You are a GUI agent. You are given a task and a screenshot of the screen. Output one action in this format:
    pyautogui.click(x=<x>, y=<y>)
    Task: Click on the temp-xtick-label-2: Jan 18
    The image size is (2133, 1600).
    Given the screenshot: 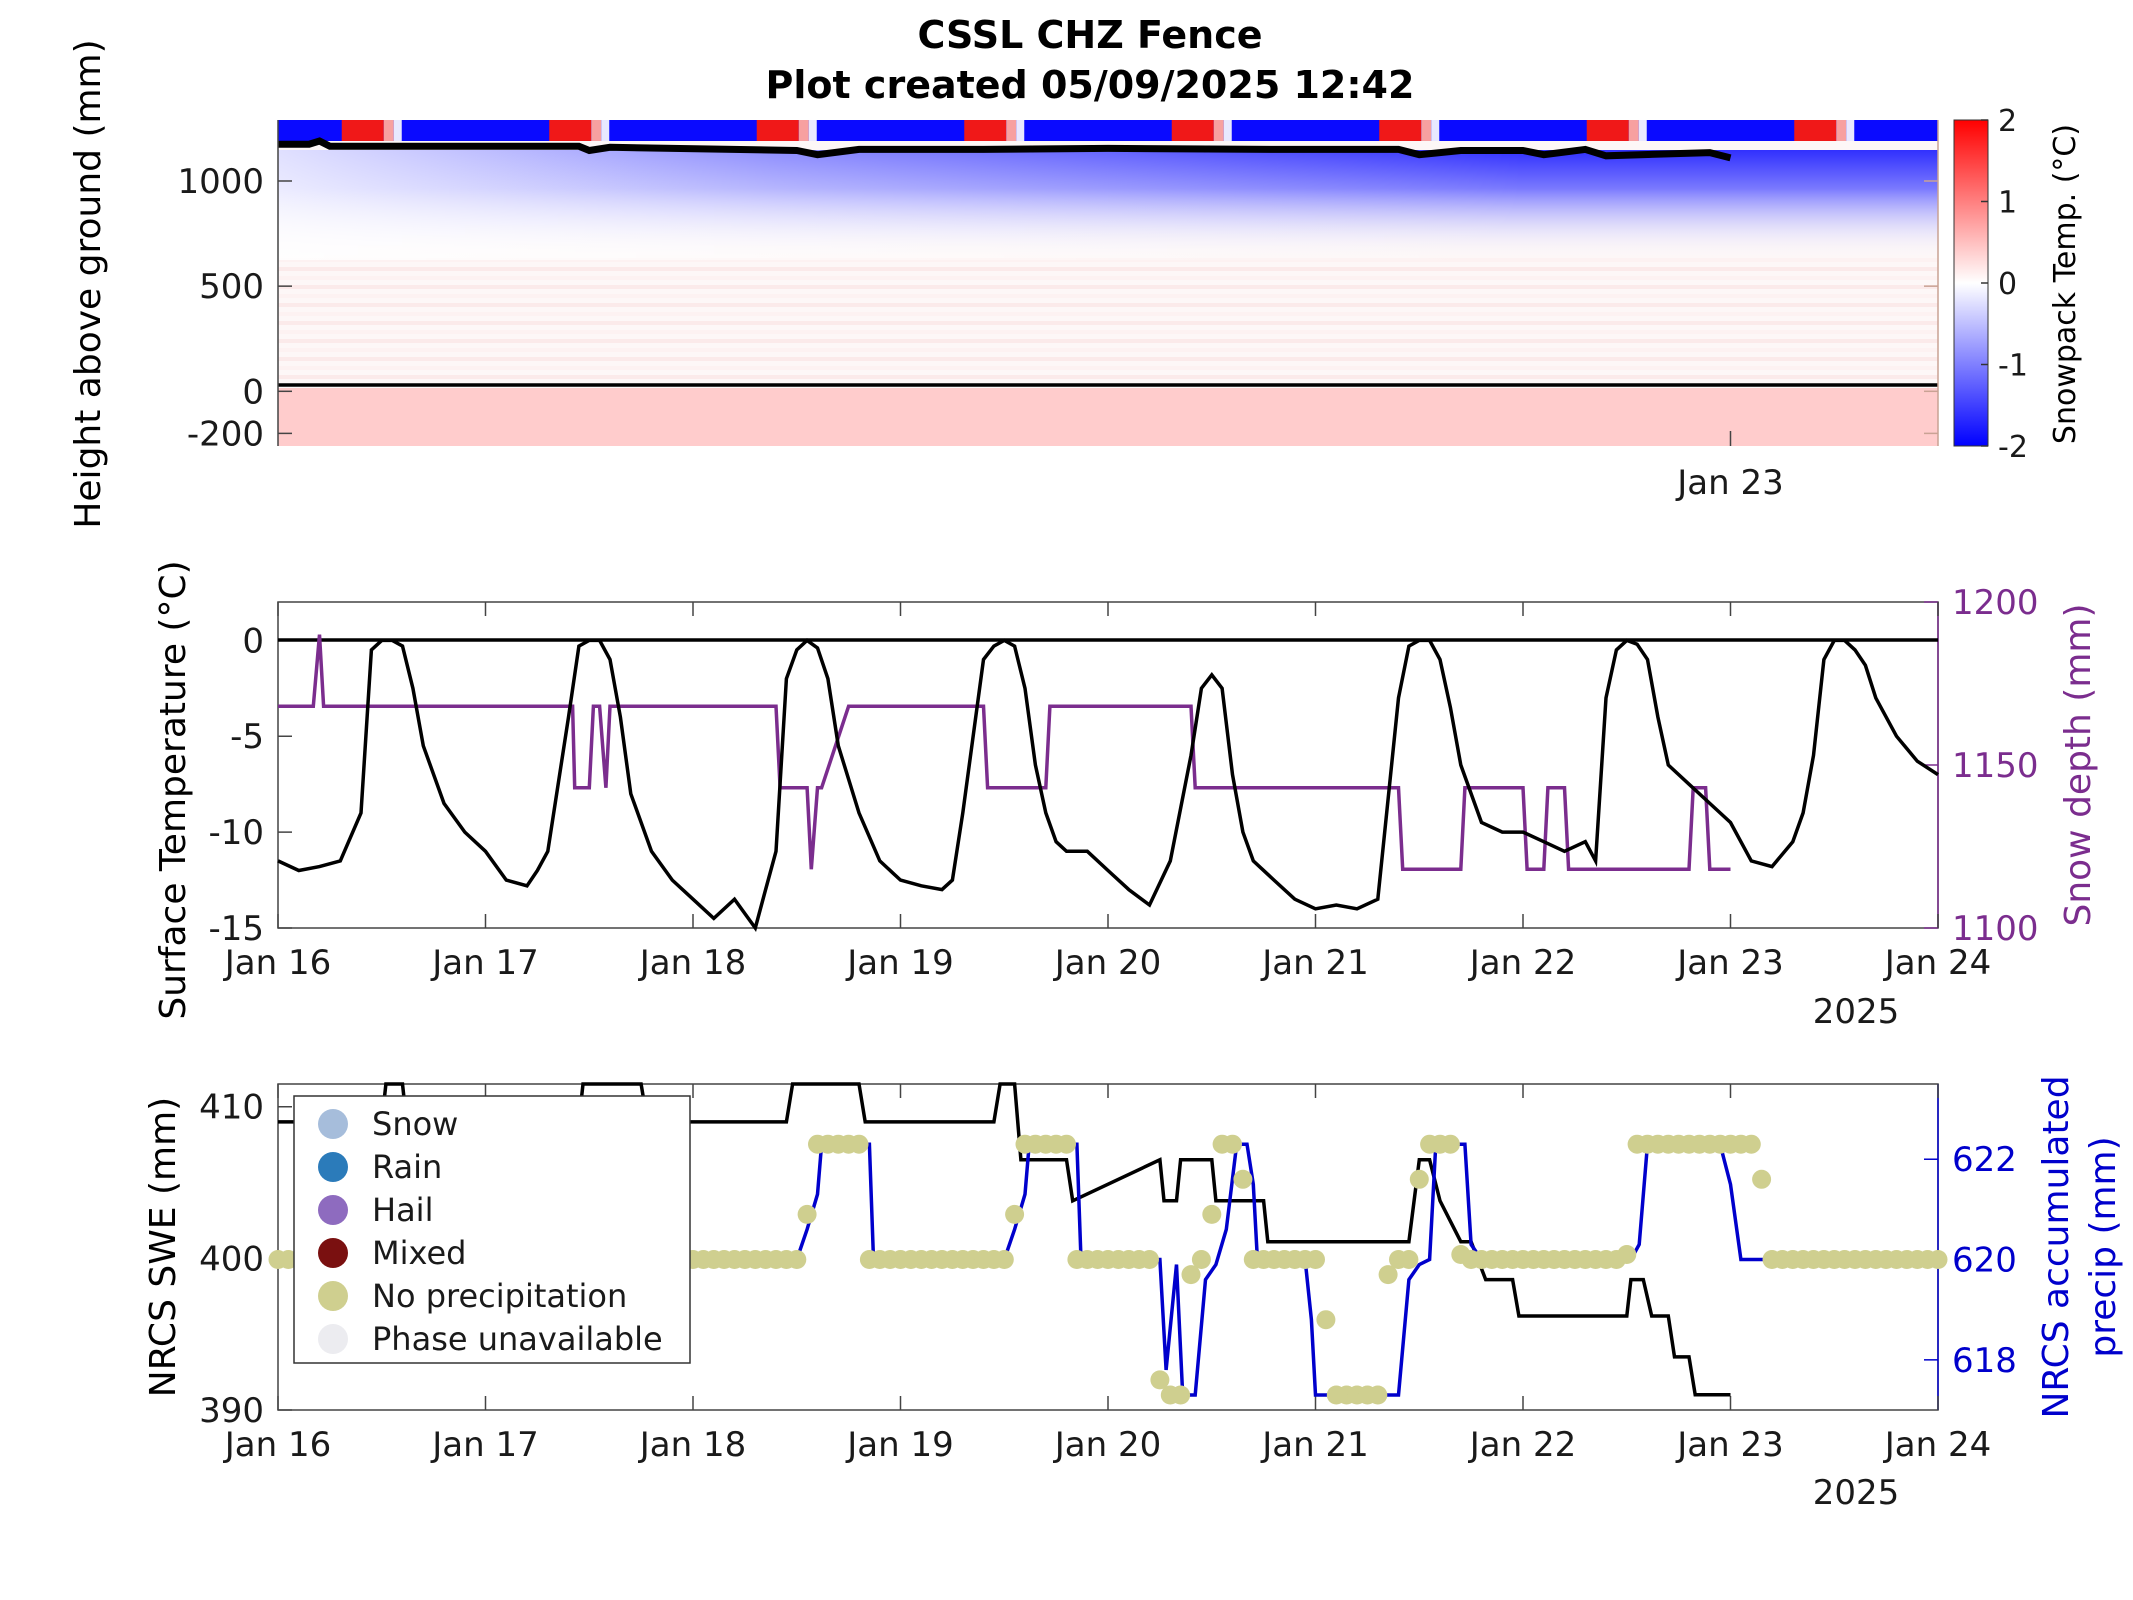 What is the action you would take?
    pyautogui.click(x=692, y=963)
    